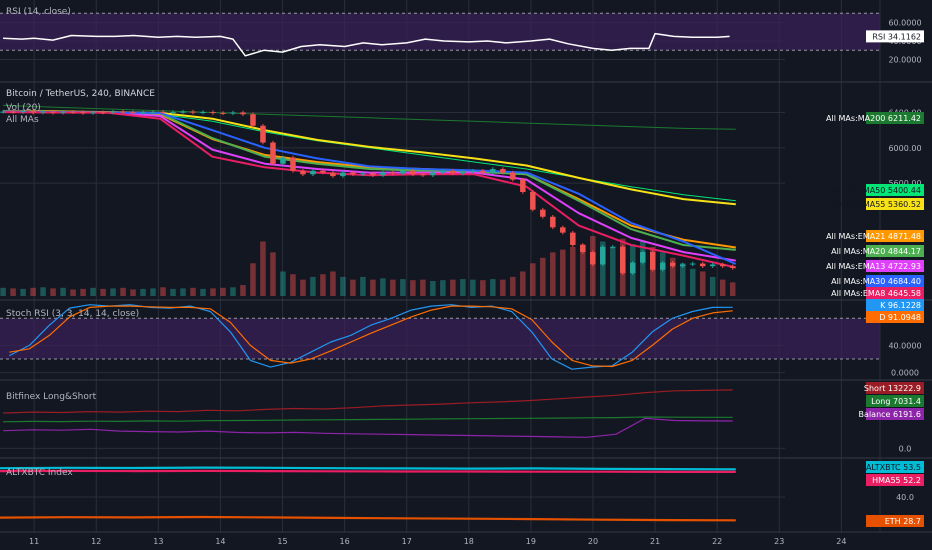 Image resolution: width=932 pixels, height=550 pixels. Describe the element at coordinates (51, 397) in the screenshot. I see `bitfinex-title: Bitfinex Long&Short` at that location.